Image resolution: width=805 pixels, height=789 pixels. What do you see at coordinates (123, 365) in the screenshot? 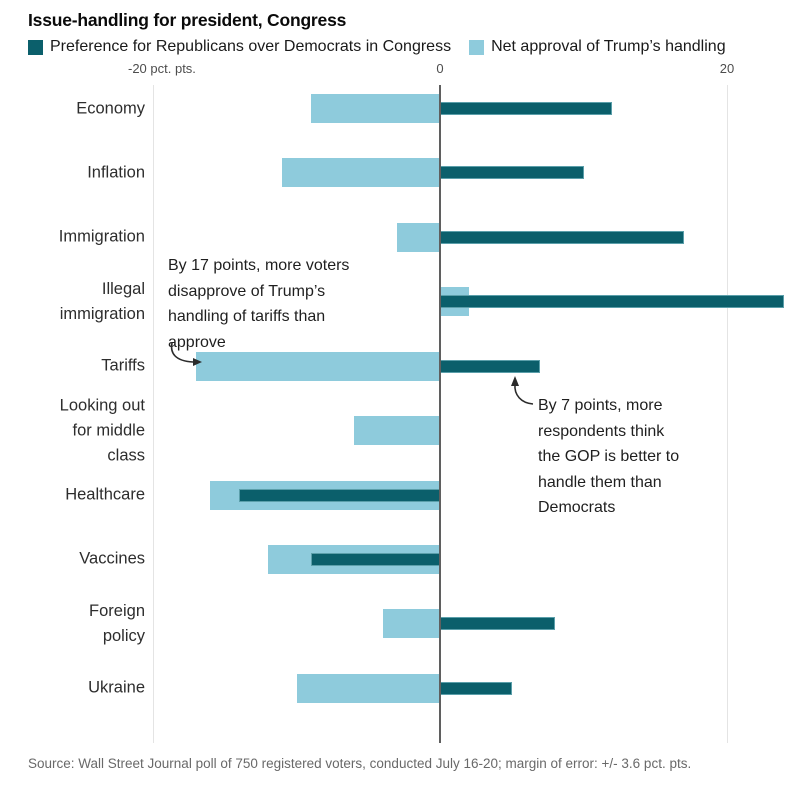
I see `category-label: Tariffs` at bounding box center [123, 365].